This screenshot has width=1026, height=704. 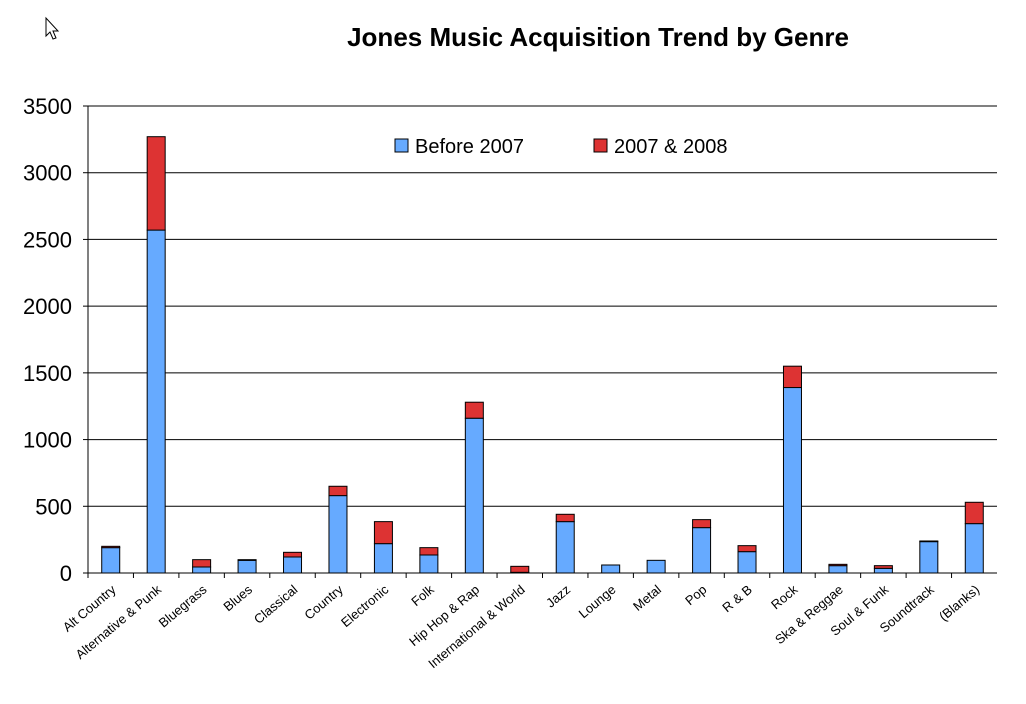 I want to click on legend-item-2007-2008: 2007 & 2008, so click(x=660, y=147).